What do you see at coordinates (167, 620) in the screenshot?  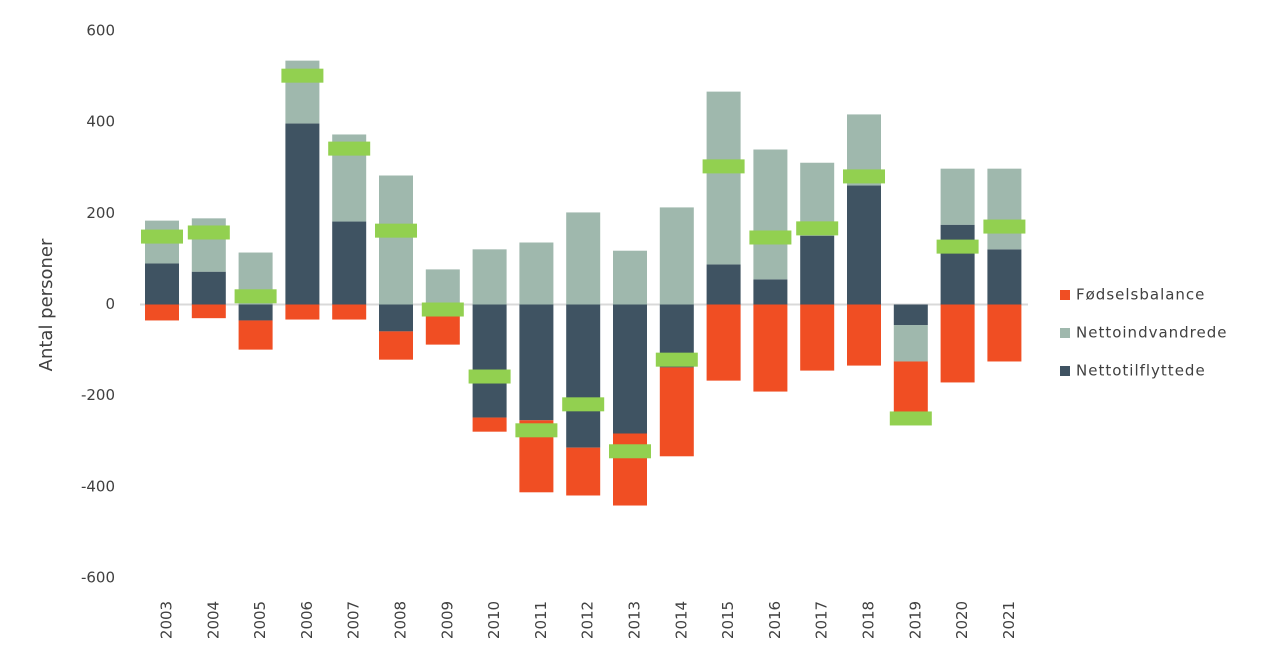 I see `x-tick-label: 2003` at bounding box center [167, 620].